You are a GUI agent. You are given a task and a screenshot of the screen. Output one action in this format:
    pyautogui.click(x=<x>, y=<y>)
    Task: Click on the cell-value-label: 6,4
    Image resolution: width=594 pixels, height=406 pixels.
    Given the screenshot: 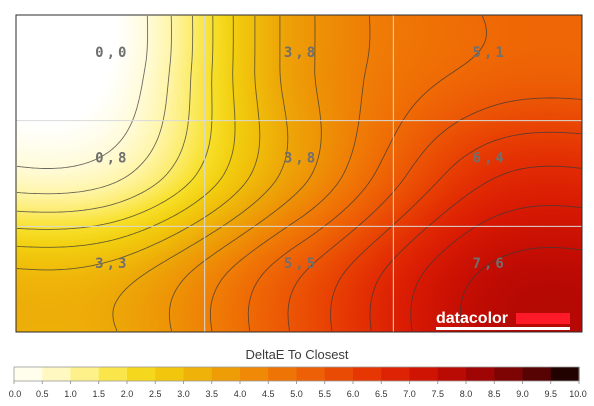 What is the action you would take?
    pyautogui.click(x=490, y=159)
    